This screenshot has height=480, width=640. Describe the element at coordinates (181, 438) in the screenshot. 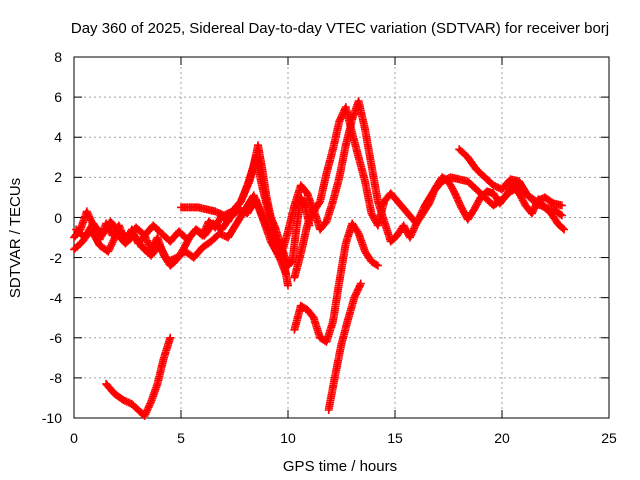

I see `x-tick-label: 5` at that location.